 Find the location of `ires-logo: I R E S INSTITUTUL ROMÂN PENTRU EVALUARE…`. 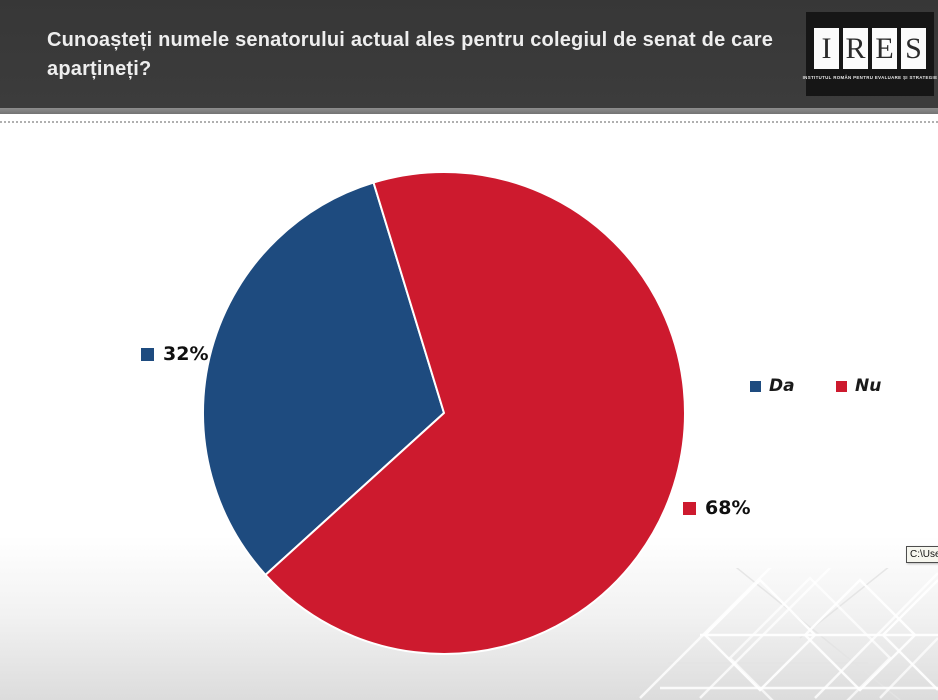

ires-logo: I R E S INSTITUTUL ROMÂN PENTRU EVALUARE… is located at coordinates (870, 54).